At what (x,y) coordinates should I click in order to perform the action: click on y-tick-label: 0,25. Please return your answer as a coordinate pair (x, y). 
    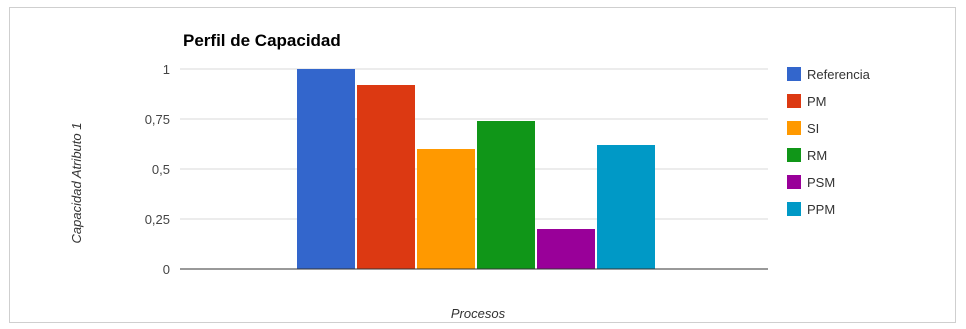
    Looking at the image, I should click on (157, 219).